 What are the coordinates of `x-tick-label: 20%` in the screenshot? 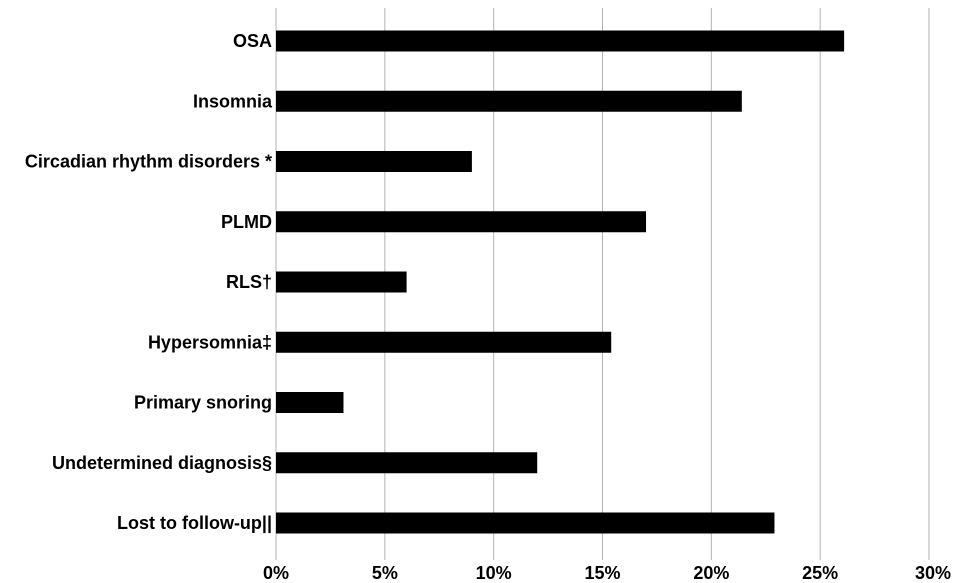 It's located at (711, 573).